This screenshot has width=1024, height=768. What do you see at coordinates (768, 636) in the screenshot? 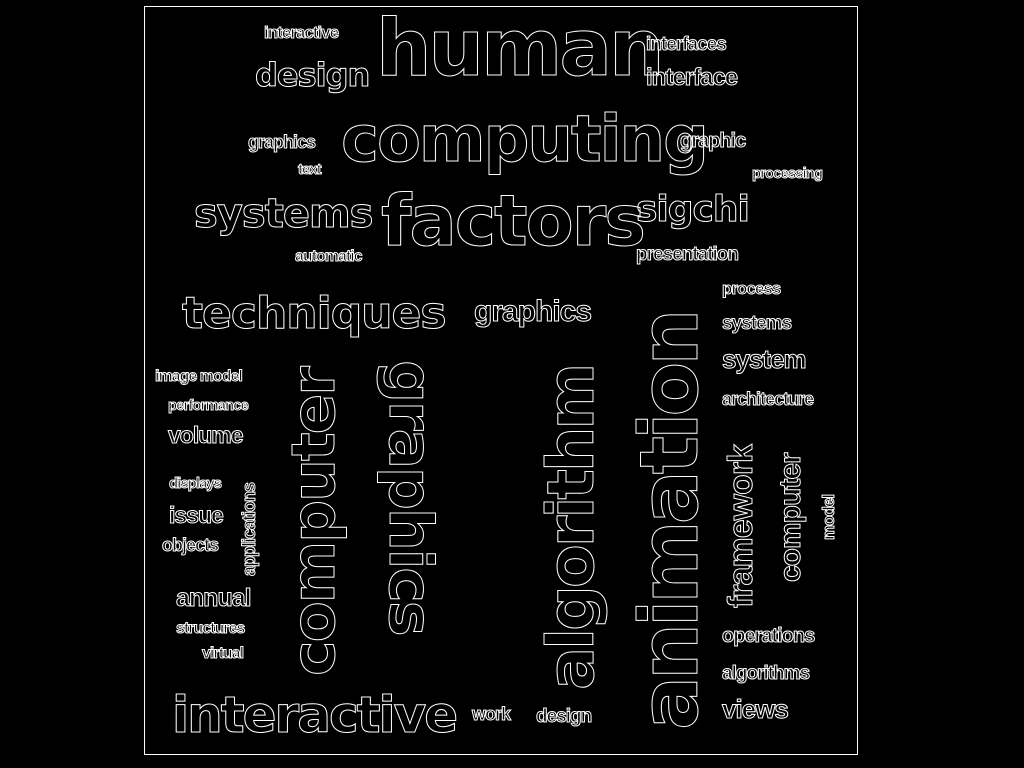
I see `word-operations: operations` at bounding box center [768, 636].